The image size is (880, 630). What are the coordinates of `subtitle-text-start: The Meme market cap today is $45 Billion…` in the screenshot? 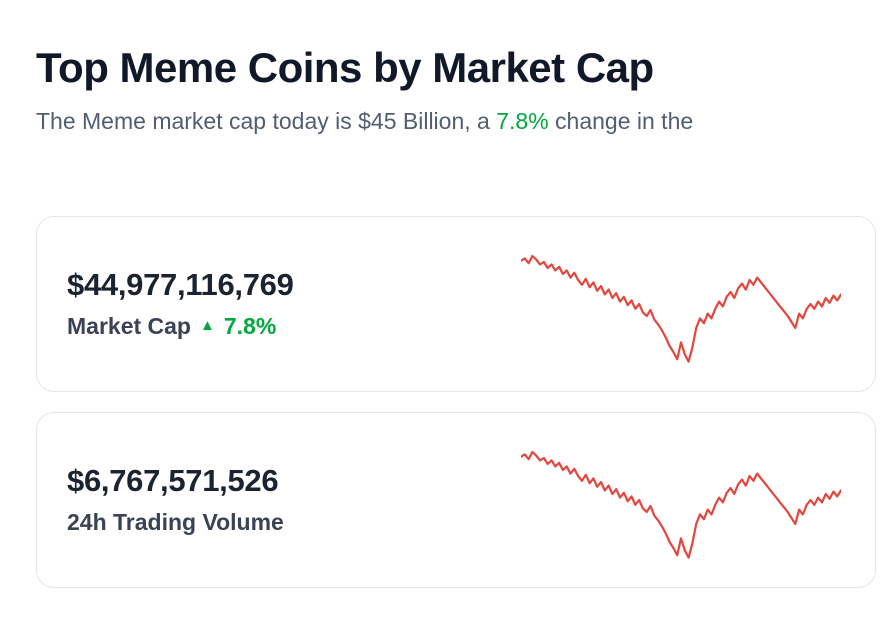 It's located at (266, 121).